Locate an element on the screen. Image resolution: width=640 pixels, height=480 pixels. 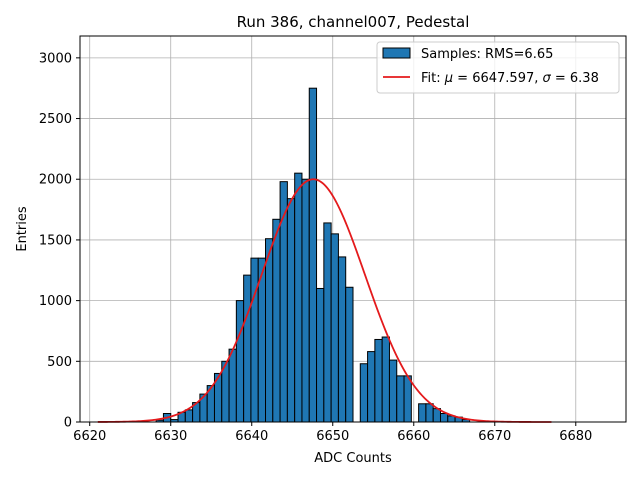
y-tick-label: 500 is located at coordinates (59, 362).